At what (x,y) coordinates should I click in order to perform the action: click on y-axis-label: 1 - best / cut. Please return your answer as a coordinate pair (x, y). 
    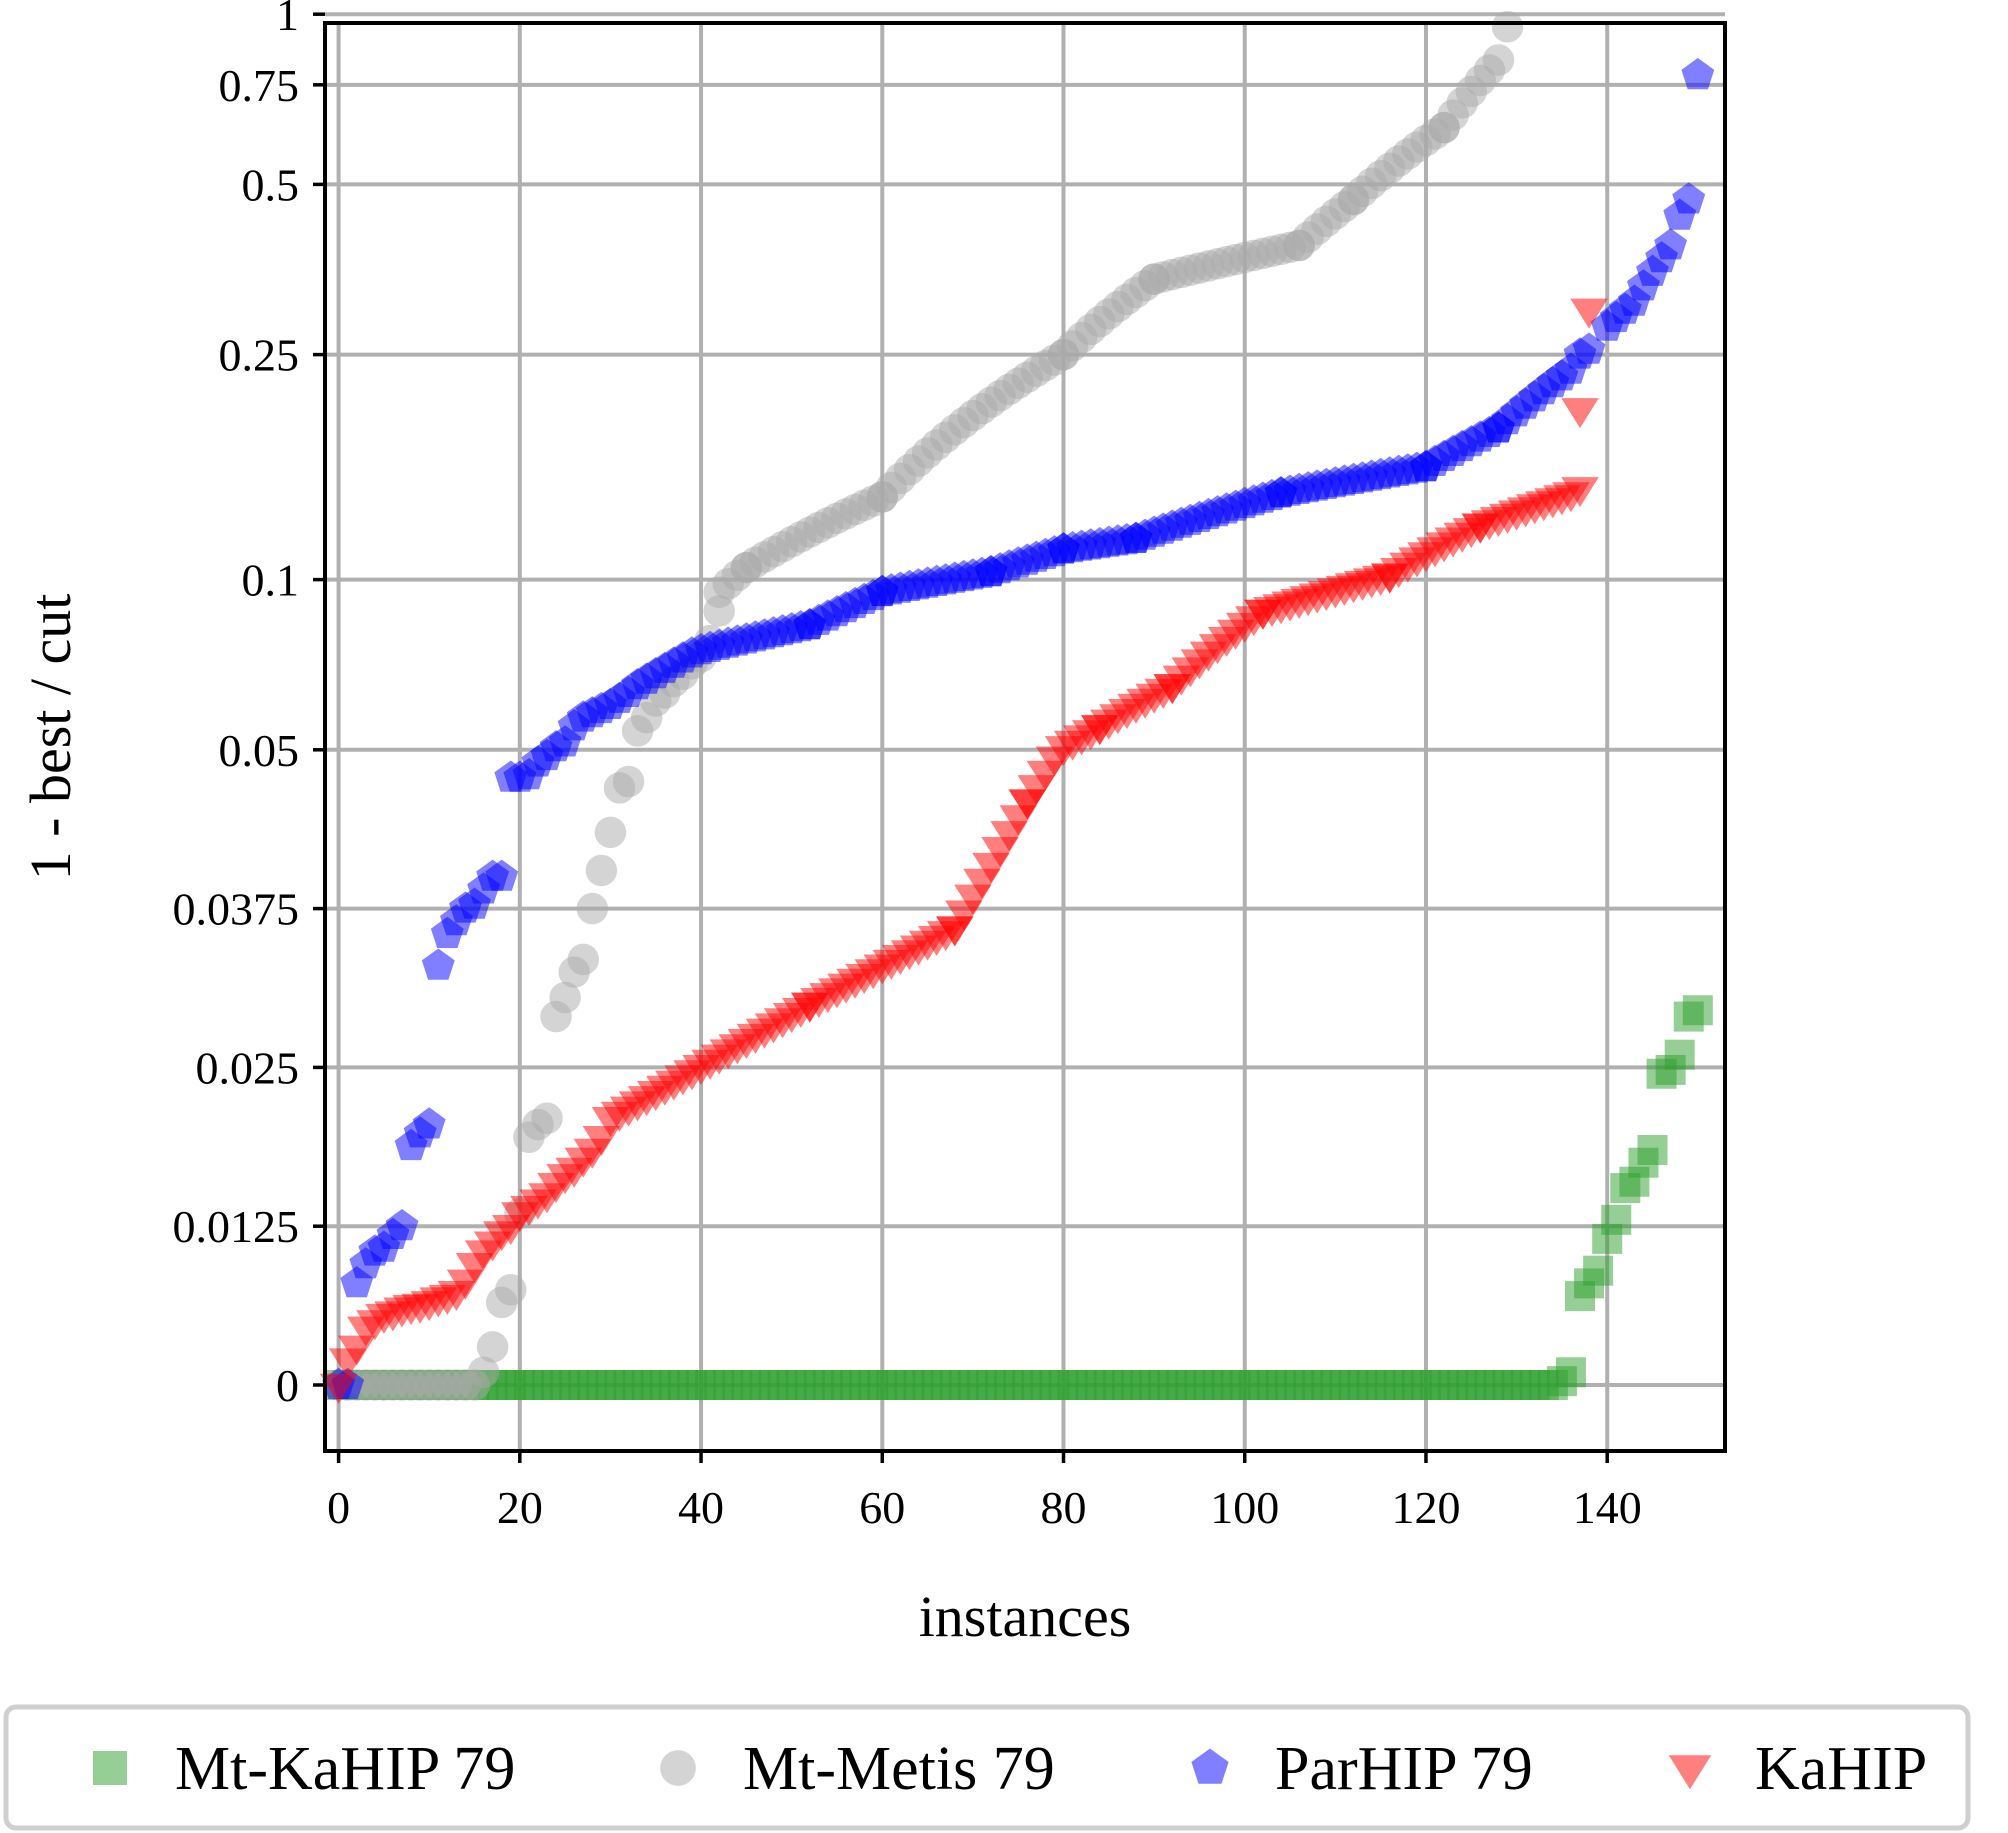
    Looking at the image, I should click on (50, 737).